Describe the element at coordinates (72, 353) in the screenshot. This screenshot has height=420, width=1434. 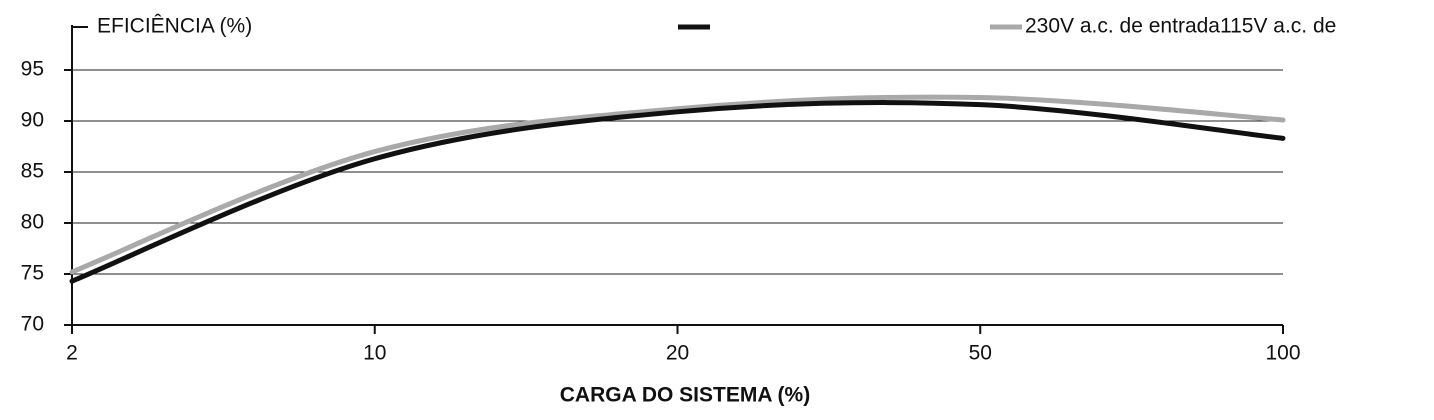
I see `x-tick-label: 2` at that location.